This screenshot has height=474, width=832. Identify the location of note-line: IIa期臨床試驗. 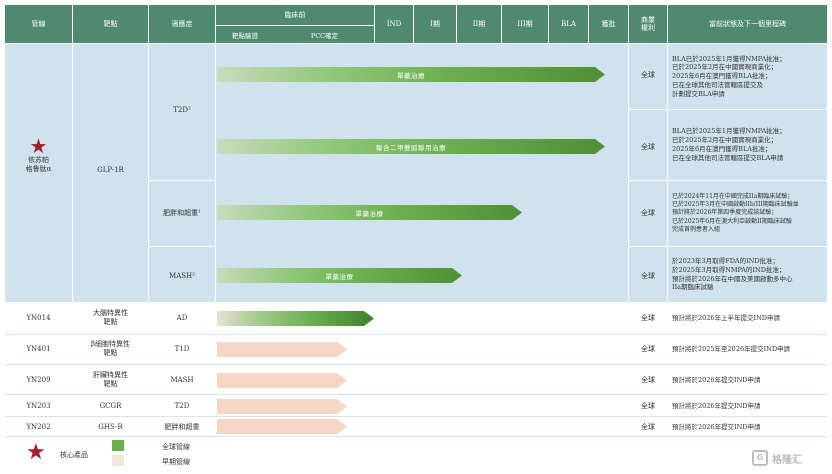
(693, 287).